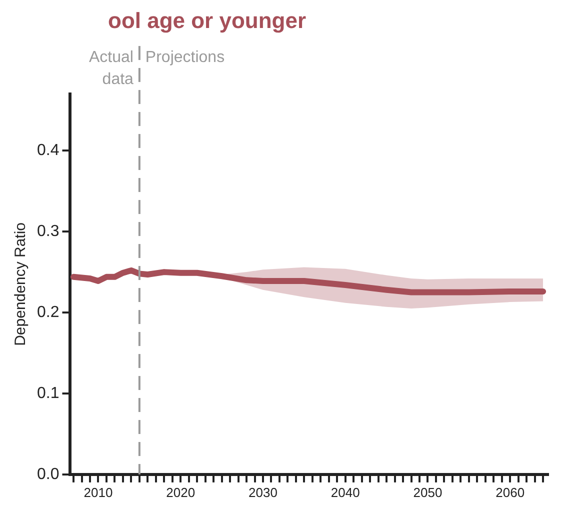  I want to click on y-tick-label: 0.0, so click(48, 474).